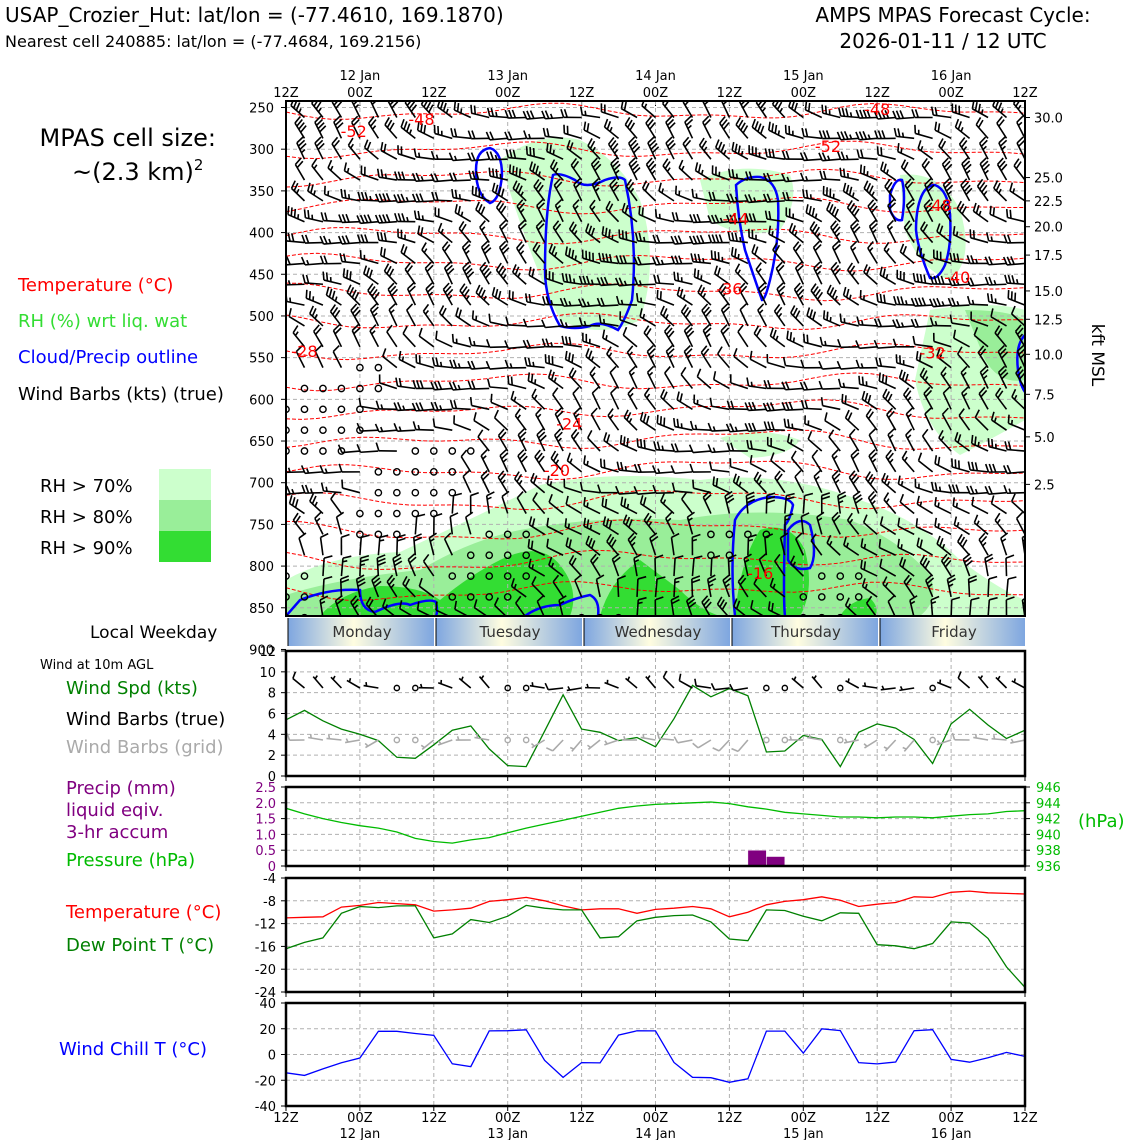  Describe the element at coordinates (304, 451) in the screenshot. I see `calm-circle` at that location.